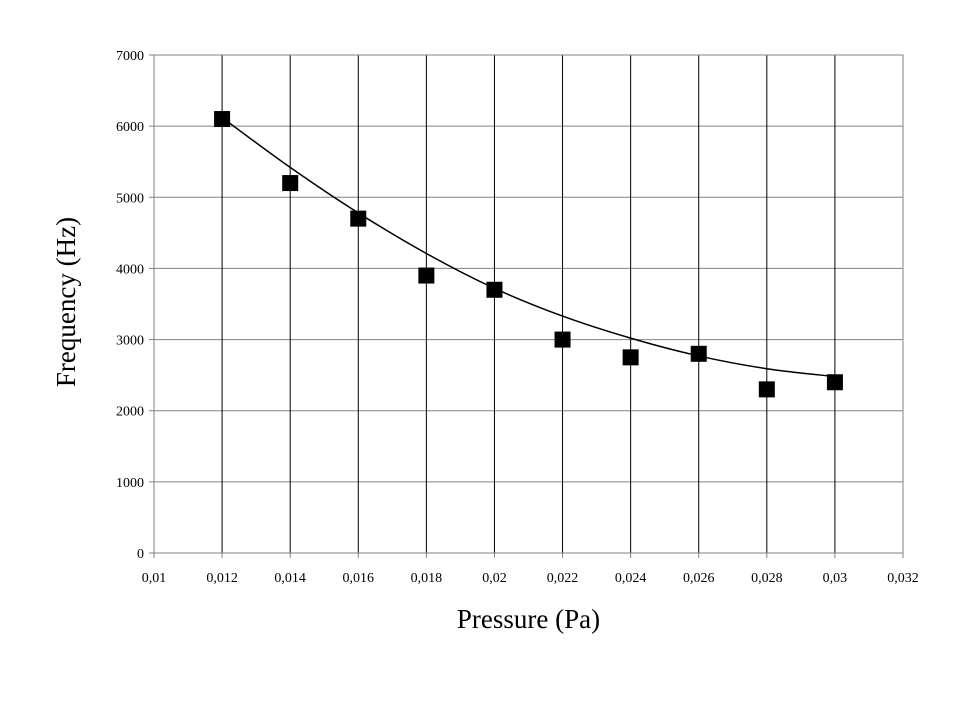  I want to click on y-tick-label: 1000, so click(130, 483).